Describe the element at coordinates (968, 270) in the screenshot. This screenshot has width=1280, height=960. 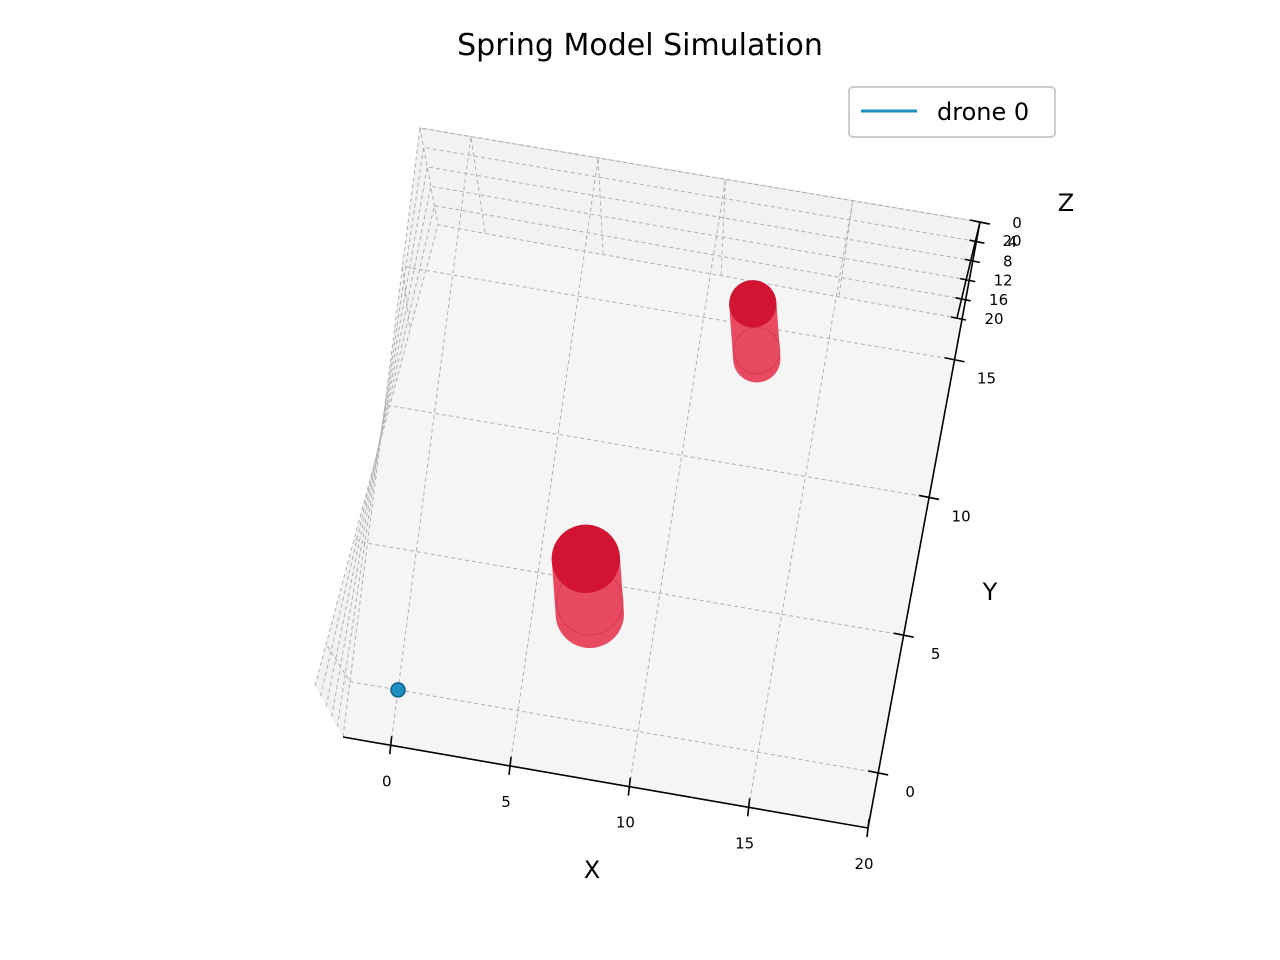
I see `z-axis-line` at that location.